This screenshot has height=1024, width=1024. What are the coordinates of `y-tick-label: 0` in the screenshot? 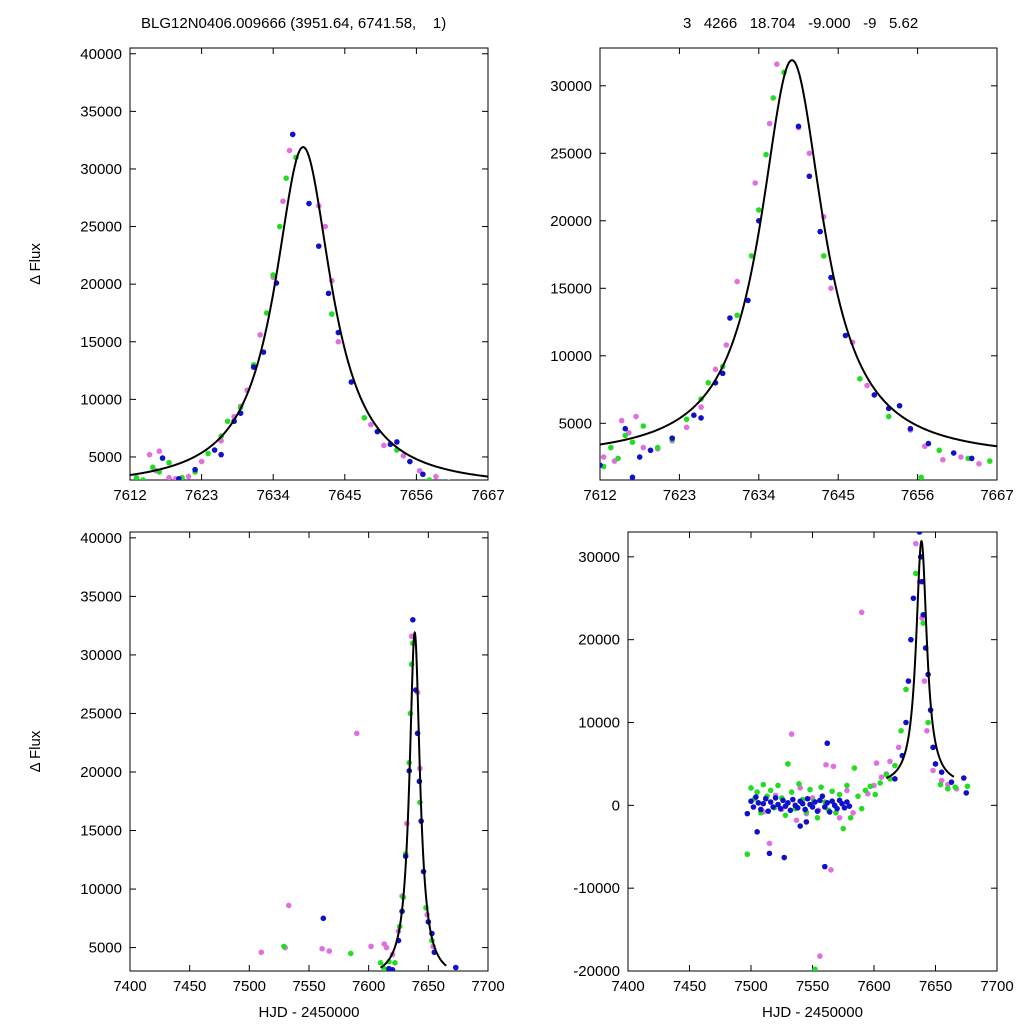 It's located at (616, 805).